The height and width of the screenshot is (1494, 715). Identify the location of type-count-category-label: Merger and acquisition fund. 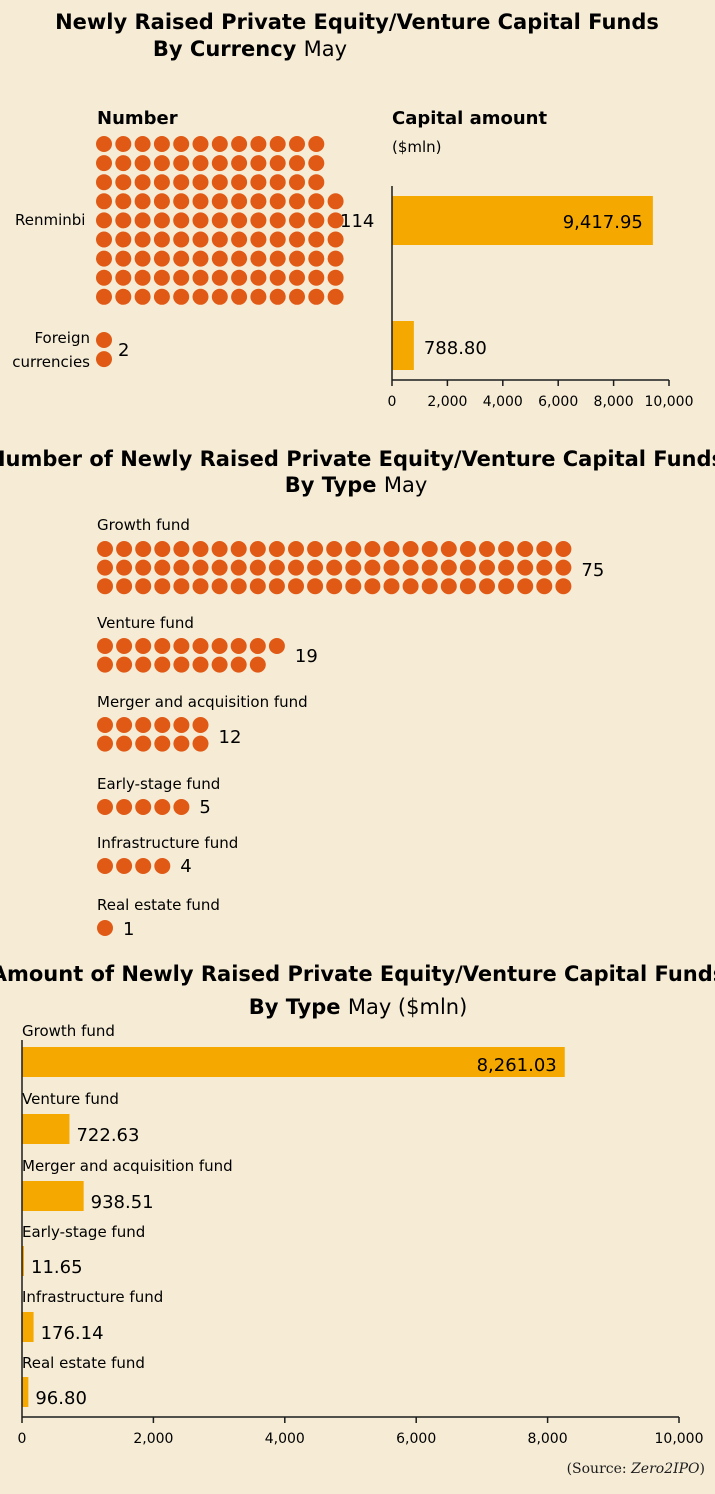
(202, 702).